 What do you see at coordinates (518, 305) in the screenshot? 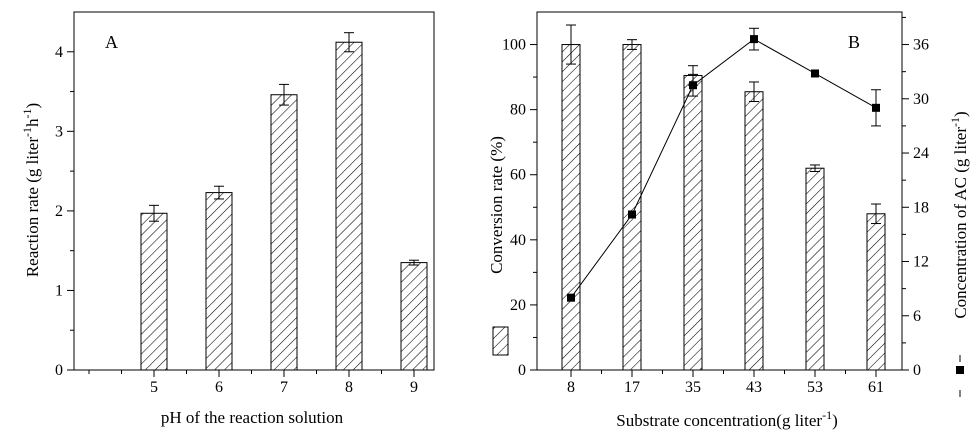
I see `left-y-tick-label-20: 20` at bounding box center [518, 305].